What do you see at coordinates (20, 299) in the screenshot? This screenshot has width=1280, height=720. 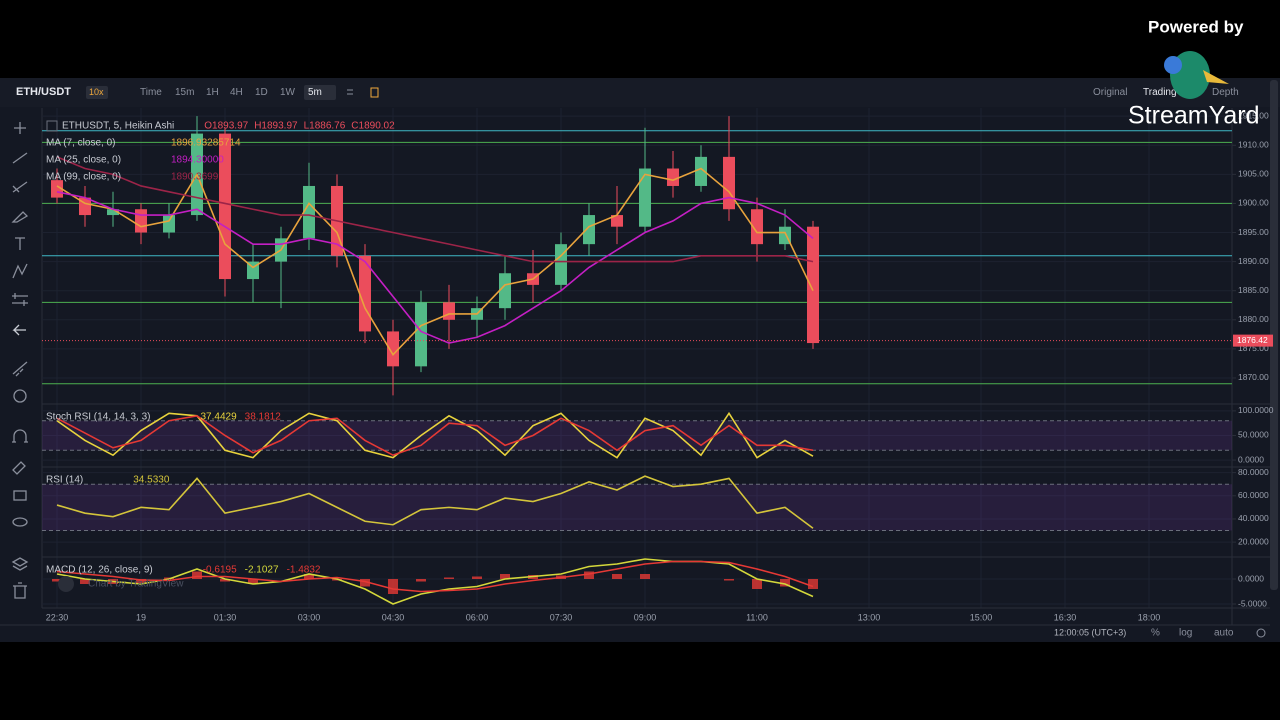 I see `measure-tool` at bounding box center [20, 299].